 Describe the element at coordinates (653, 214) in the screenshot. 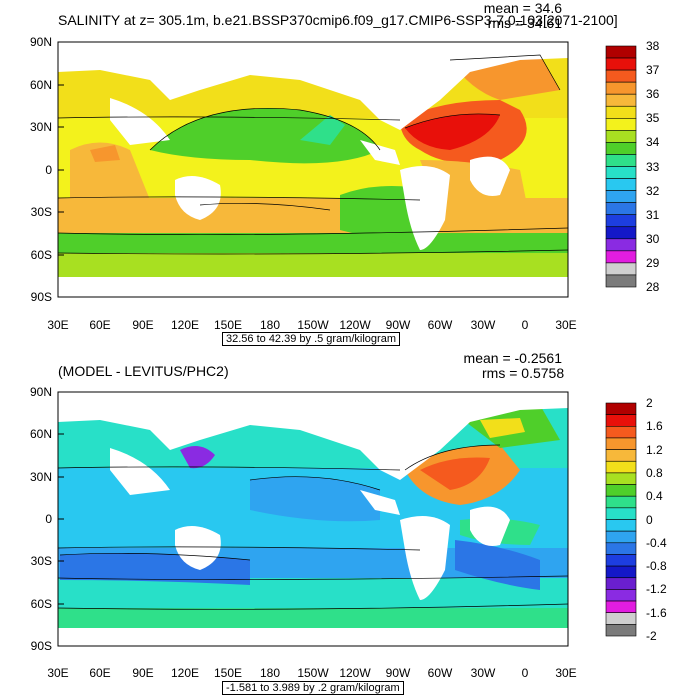

I see `colorbar-tick-label: 31` at that location.